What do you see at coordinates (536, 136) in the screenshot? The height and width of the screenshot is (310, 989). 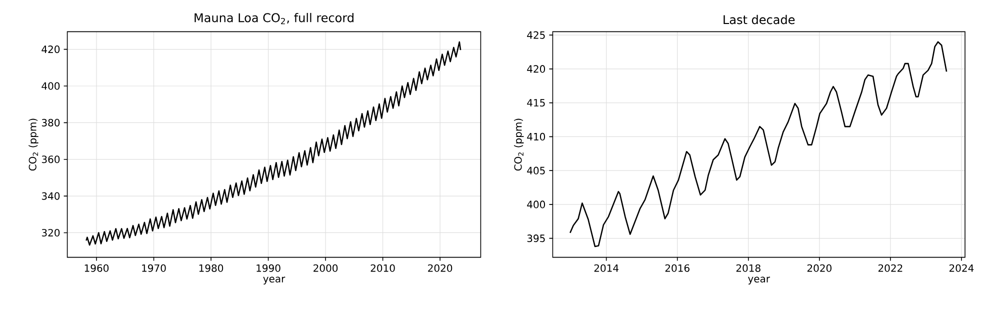 I see `y-tick-label: 410` at bounding box center [536, 136].